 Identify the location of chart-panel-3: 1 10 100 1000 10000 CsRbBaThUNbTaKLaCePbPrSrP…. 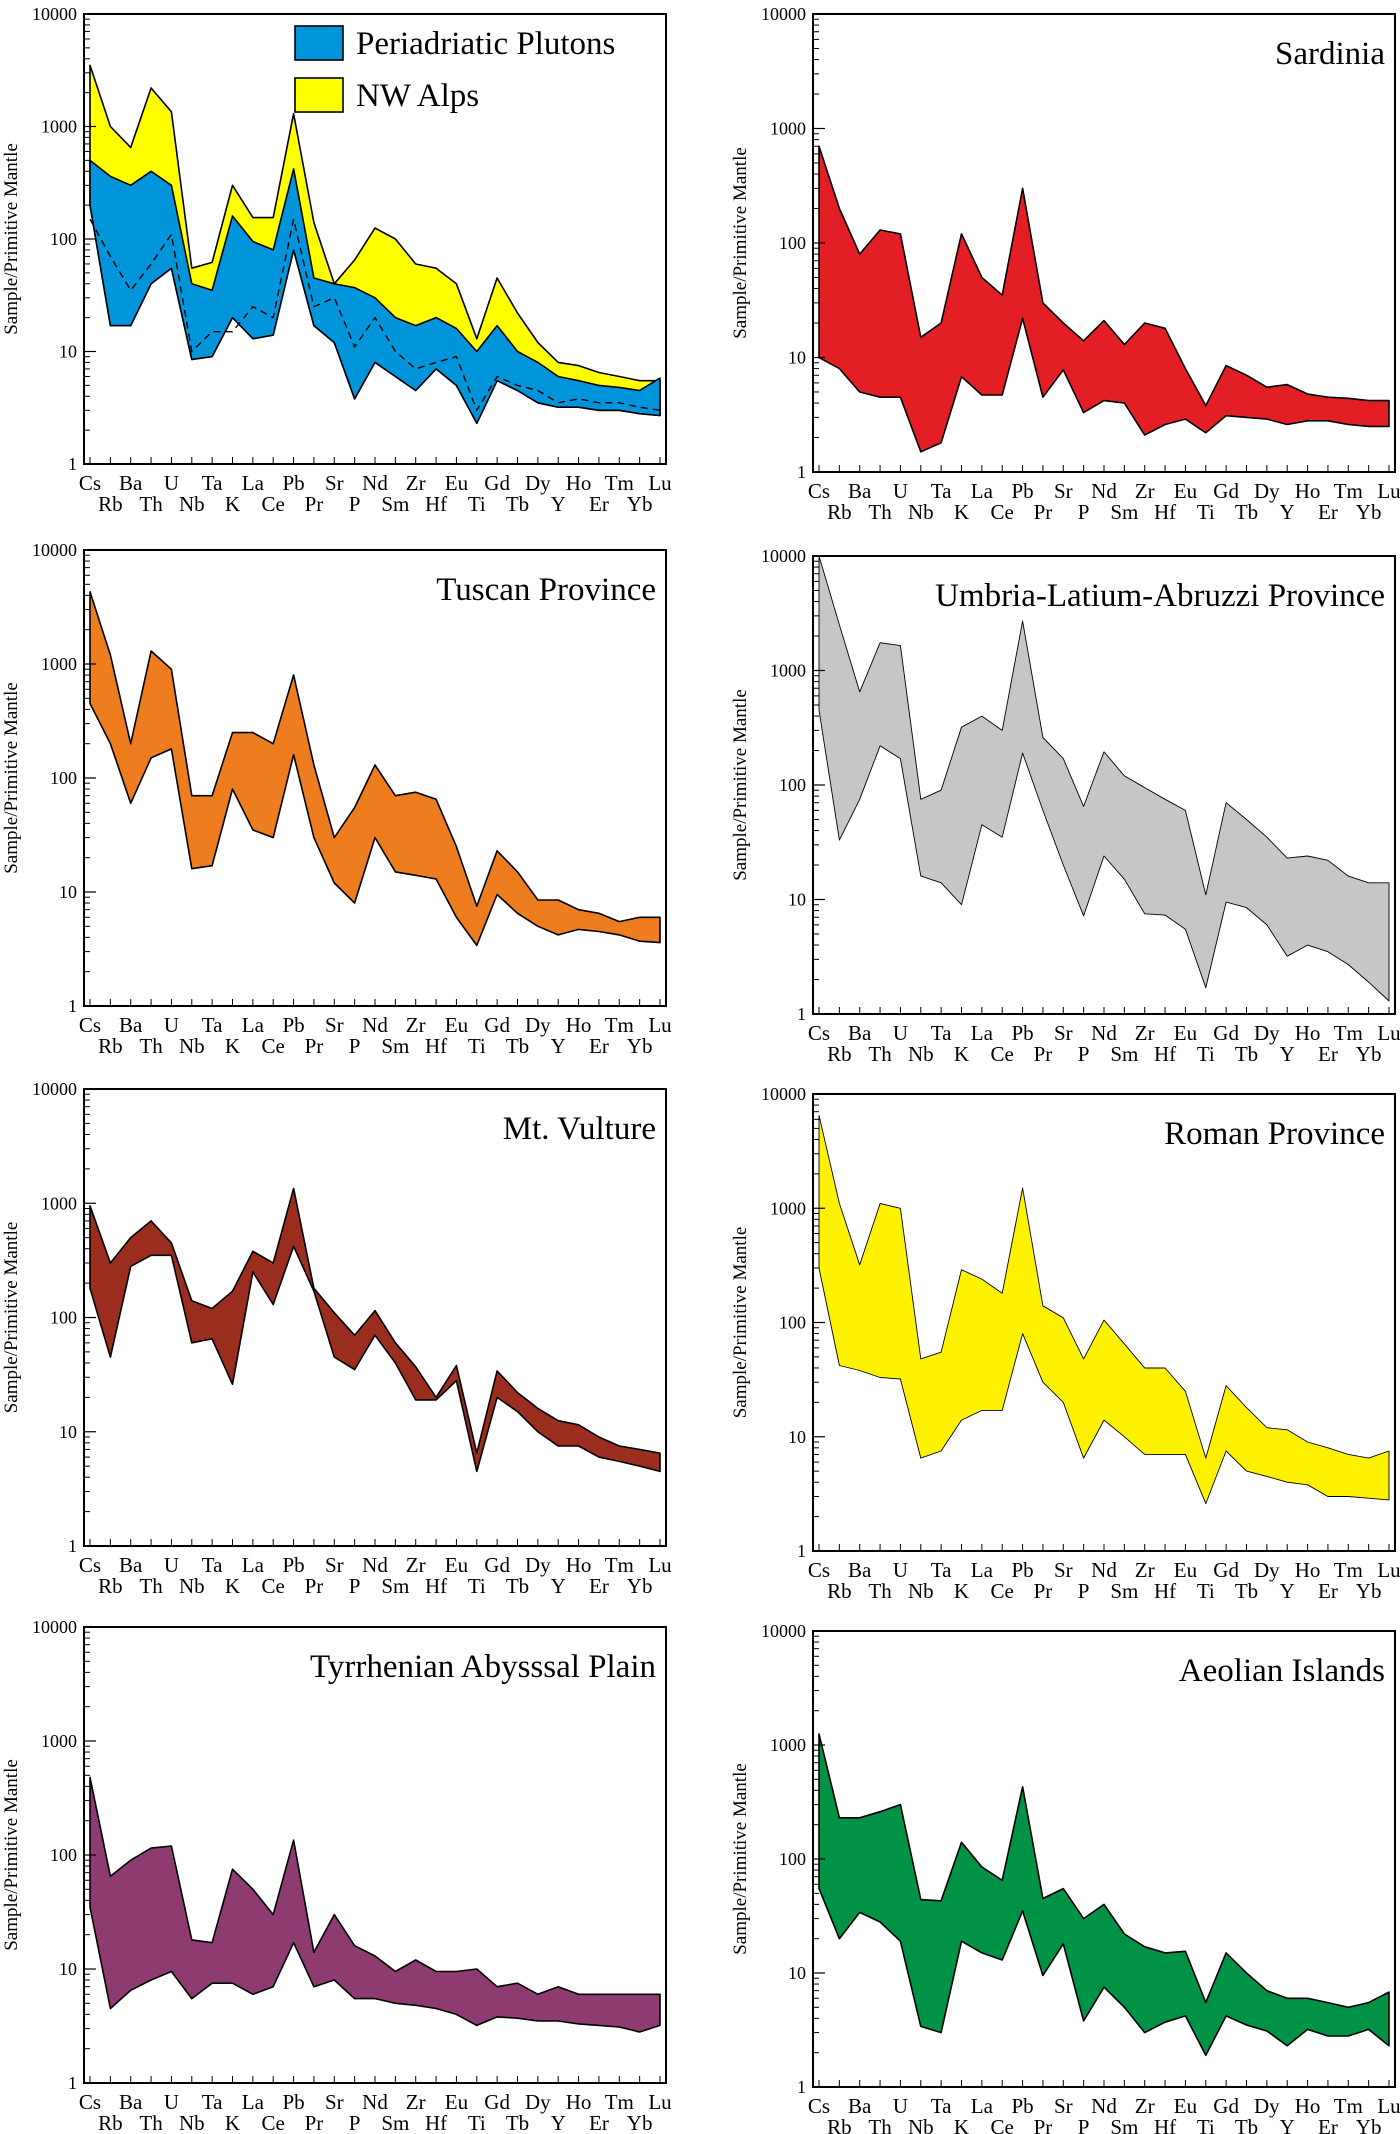
(336, 799).